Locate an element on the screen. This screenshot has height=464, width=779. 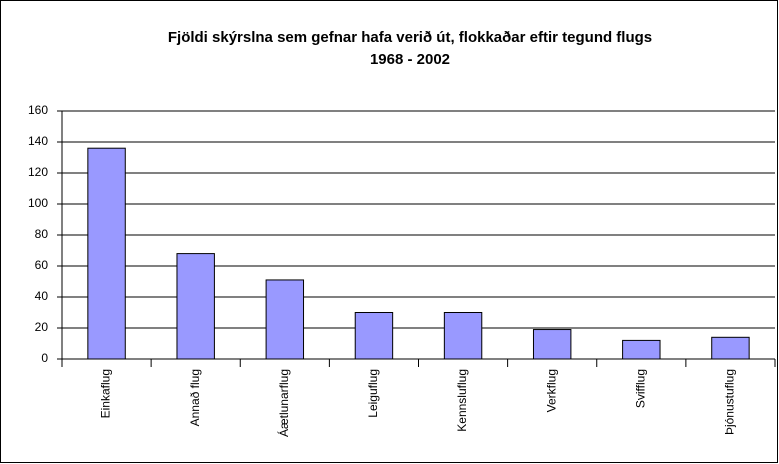
y-tick-label: 40 is located at coordinates (42, 296).